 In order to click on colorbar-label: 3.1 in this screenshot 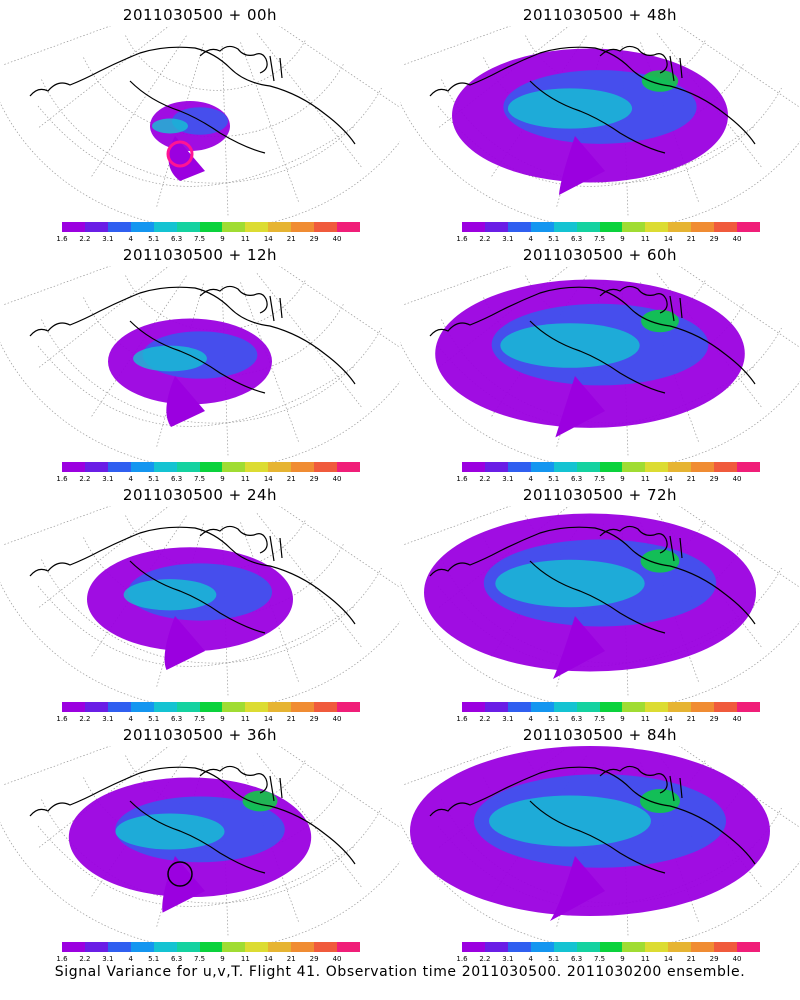, I will do `click(108, 479)`.